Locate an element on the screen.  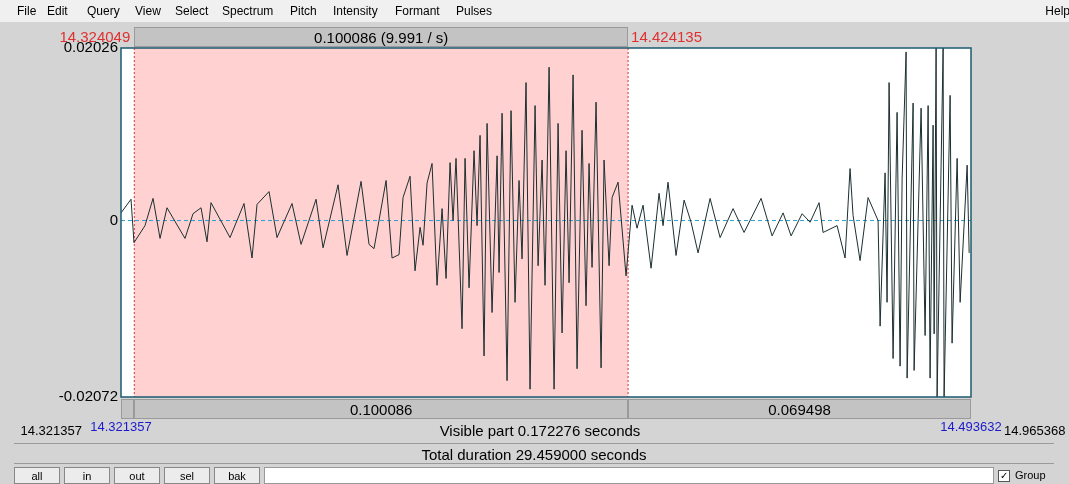
text: in is located at coordinates (87, 475).